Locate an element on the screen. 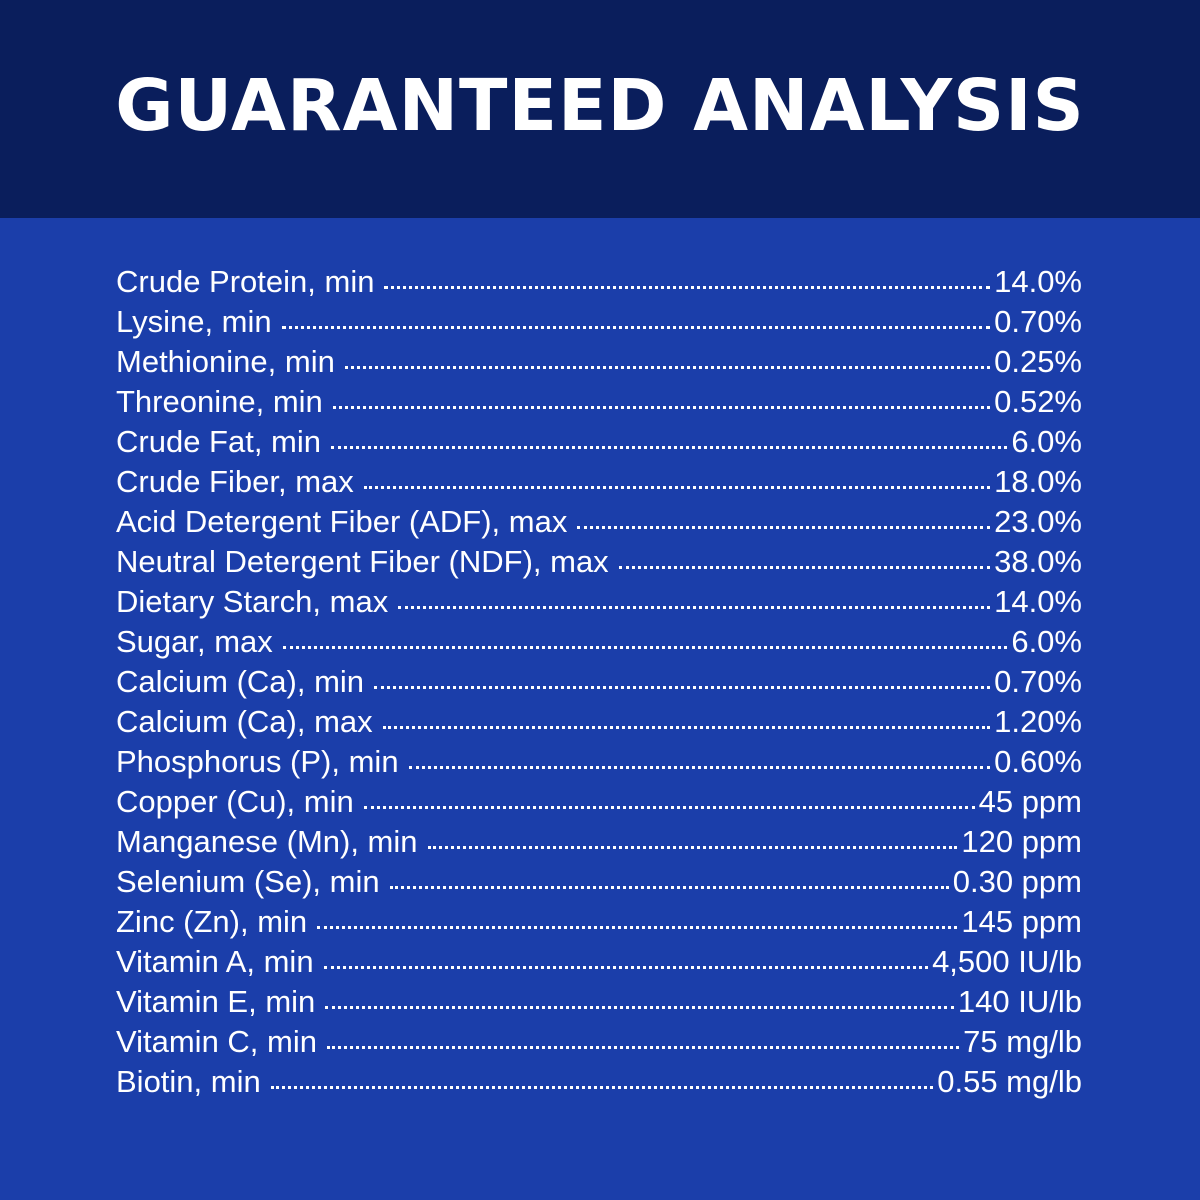 Image resolution: width=1200 pixels, height=1200 pixels. nutrient-label: Acid Detergent Fiber (ADF), max is located at coordinates (342, 521).